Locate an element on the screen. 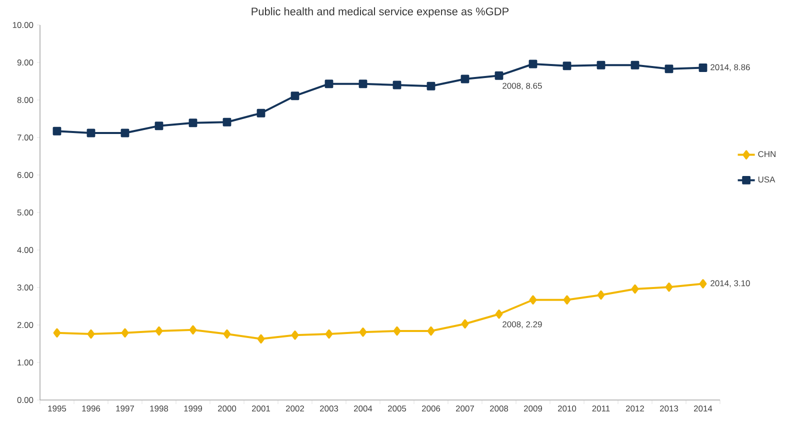 This screenshot has width=805, height=421. y-tick-label: 3.00 is located at coordinates (25, 287).